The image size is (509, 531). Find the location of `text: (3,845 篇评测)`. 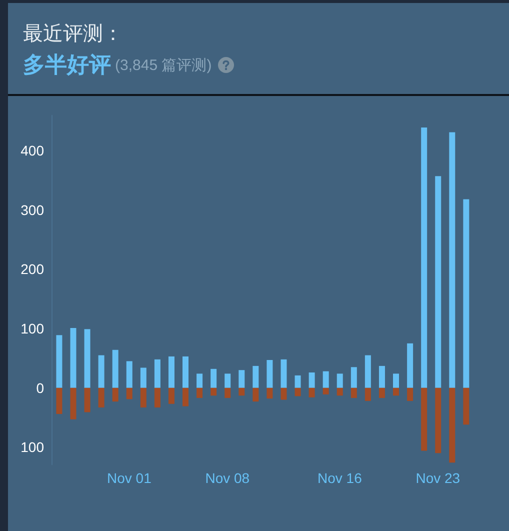

text: (3,845 篇评测) is located at coordinates (163, 65).